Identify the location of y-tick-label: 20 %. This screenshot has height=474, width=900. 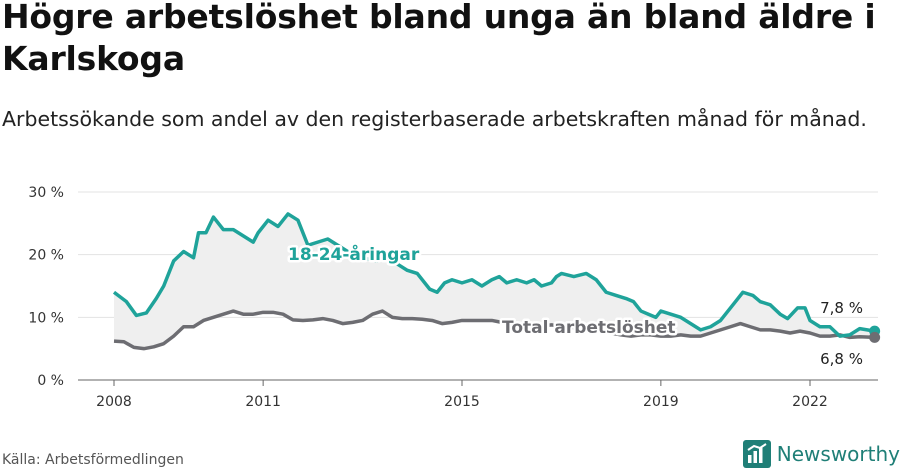
(46, 256).